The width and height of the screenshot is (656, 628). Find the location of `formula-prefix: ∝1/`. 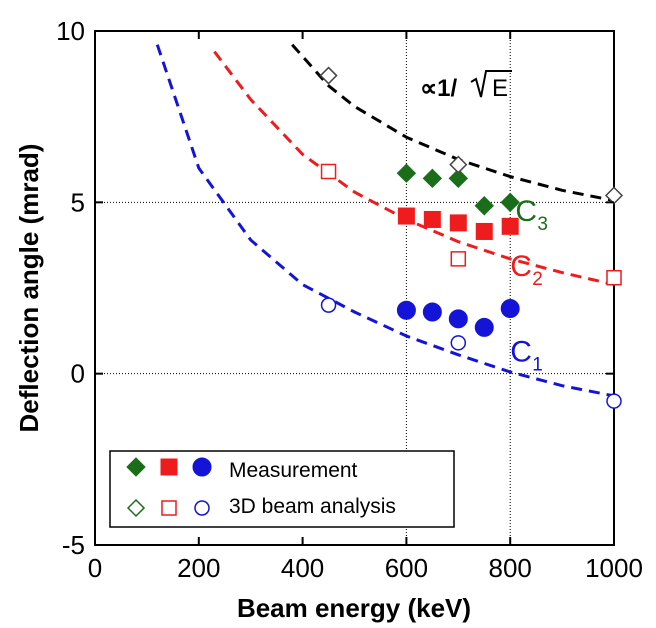

formula-prefix: ∝1/ is located at coordinates (438, 88).